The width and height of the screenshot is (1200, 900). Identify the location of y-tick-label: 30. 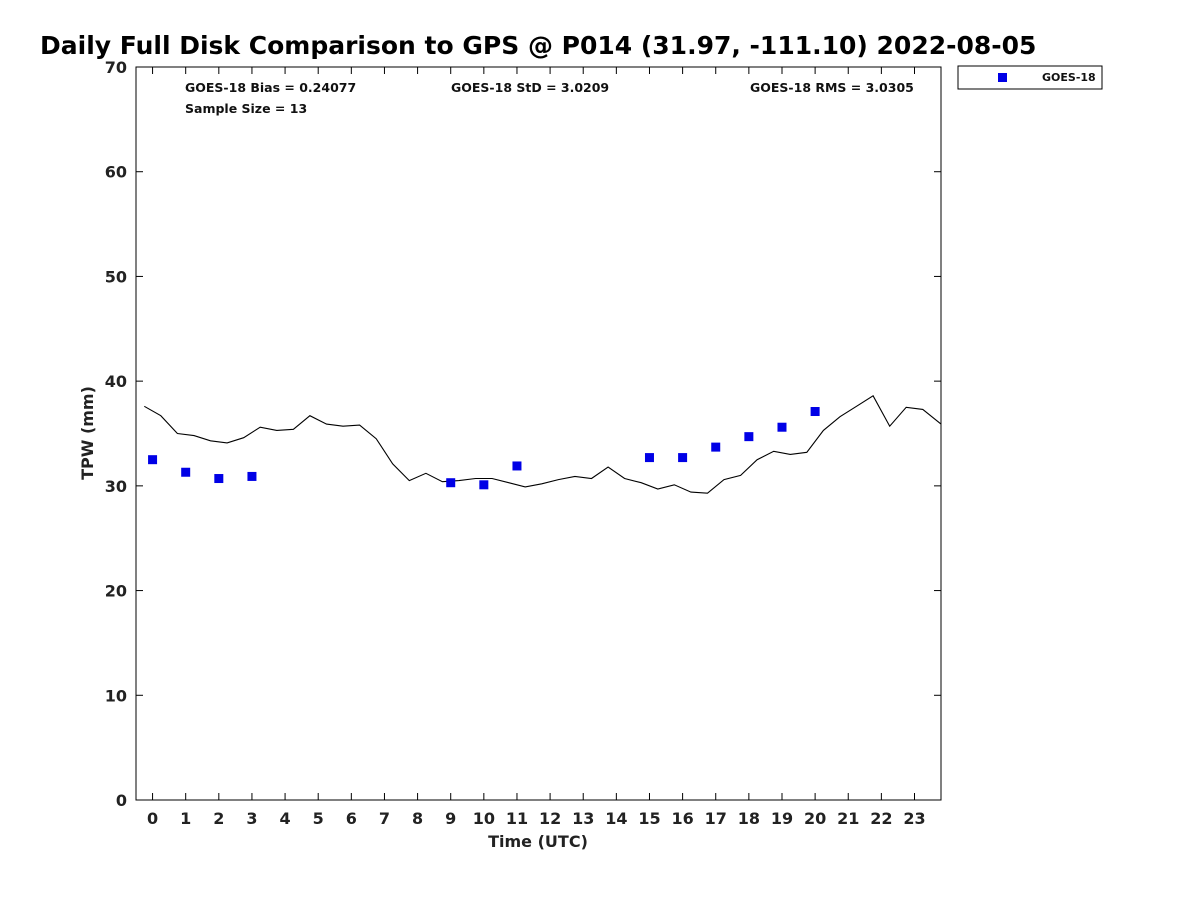
(116, 486).